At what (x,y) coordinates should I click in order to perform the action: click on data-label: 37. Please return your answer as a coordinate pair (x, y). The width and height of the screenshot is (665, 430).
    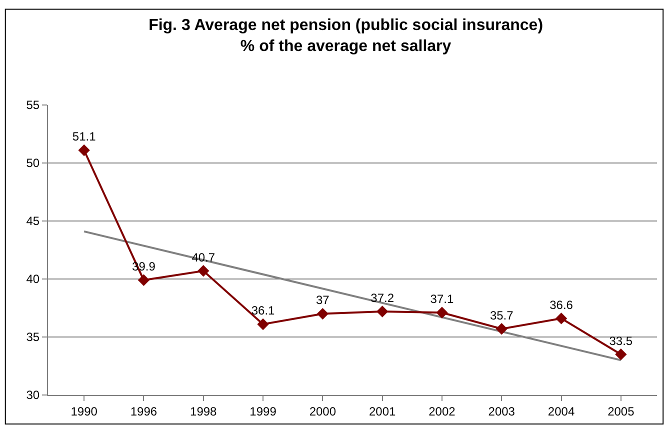
    Looking at the image, I should click on (323, 300).